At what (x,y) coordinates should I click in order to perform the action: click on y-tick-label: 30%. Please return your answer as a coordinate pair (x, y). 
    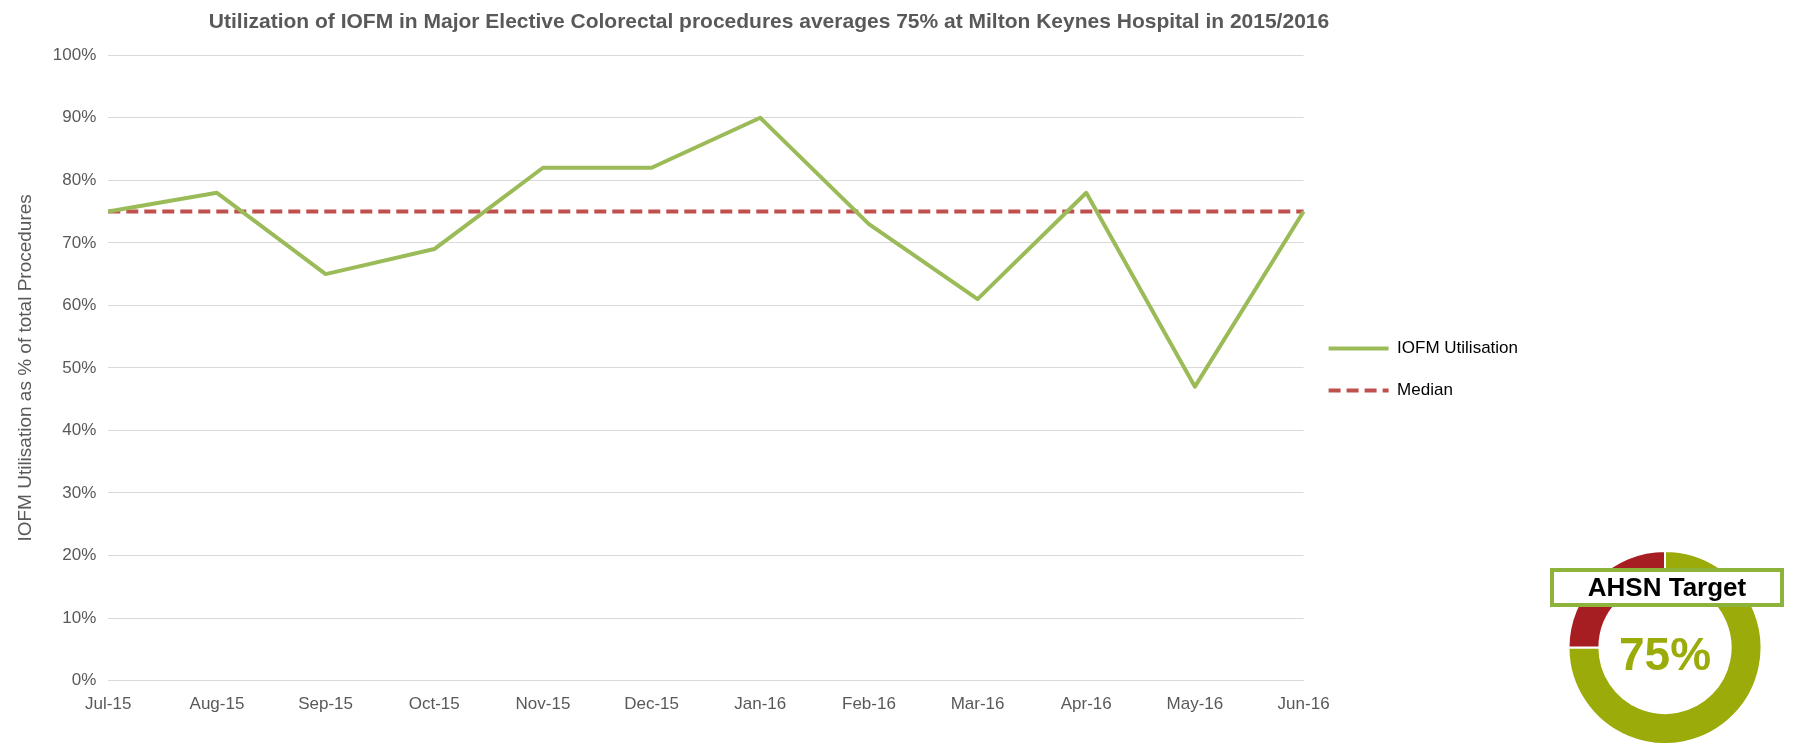
    Looking at the image, I should click on (79, 492).